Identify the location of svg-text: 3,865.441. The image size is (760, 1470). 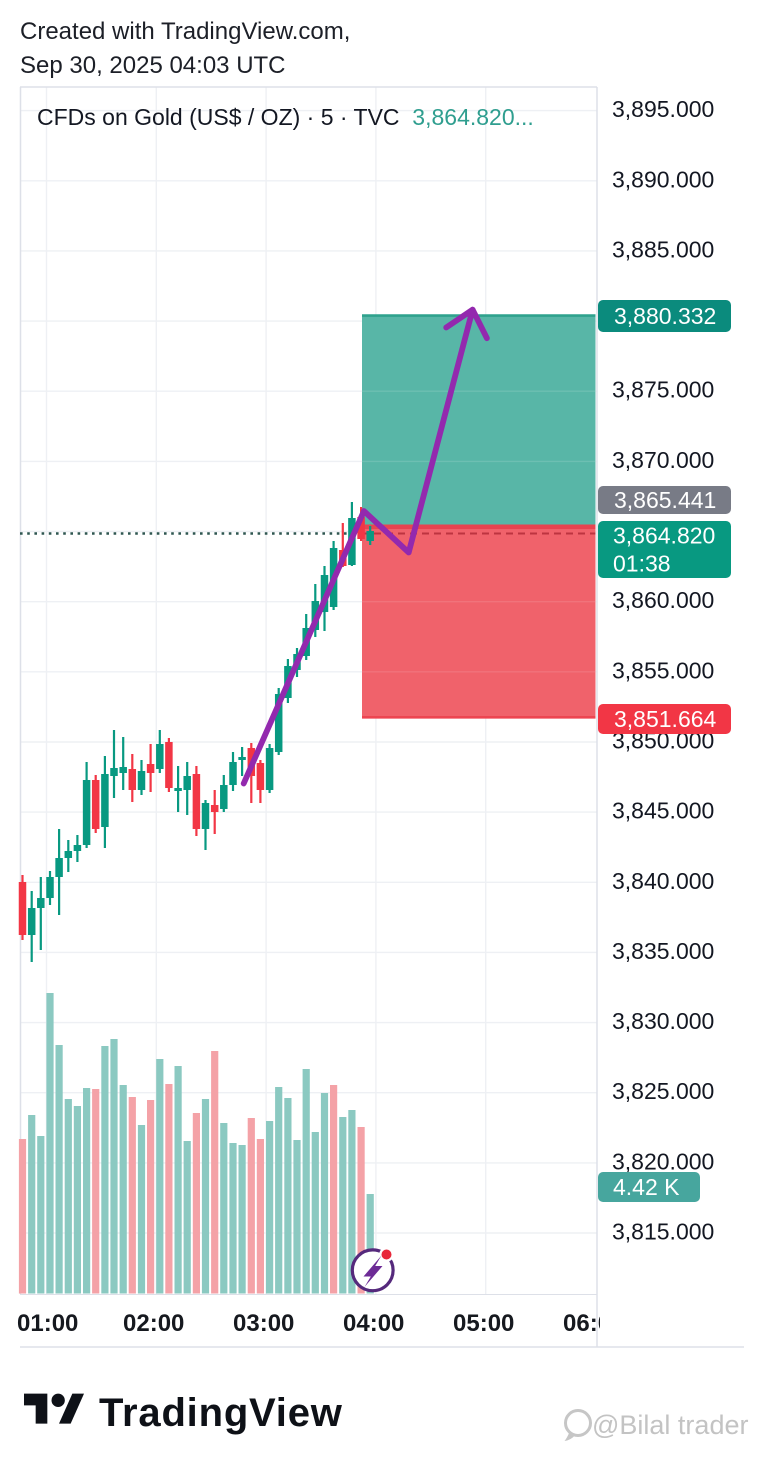
(665, 500).